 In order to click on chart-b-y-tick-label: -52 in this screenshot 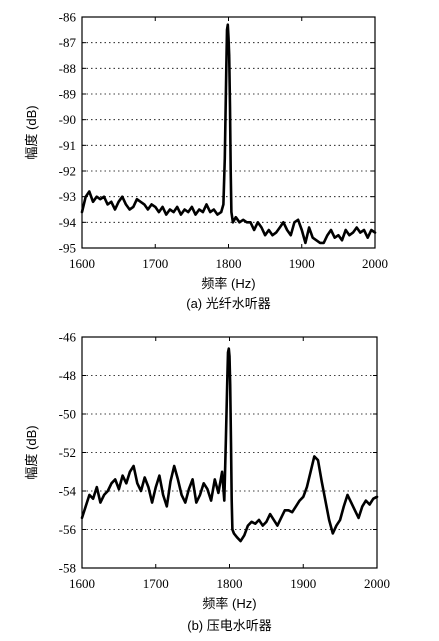, I will do `click(67, 452)`.